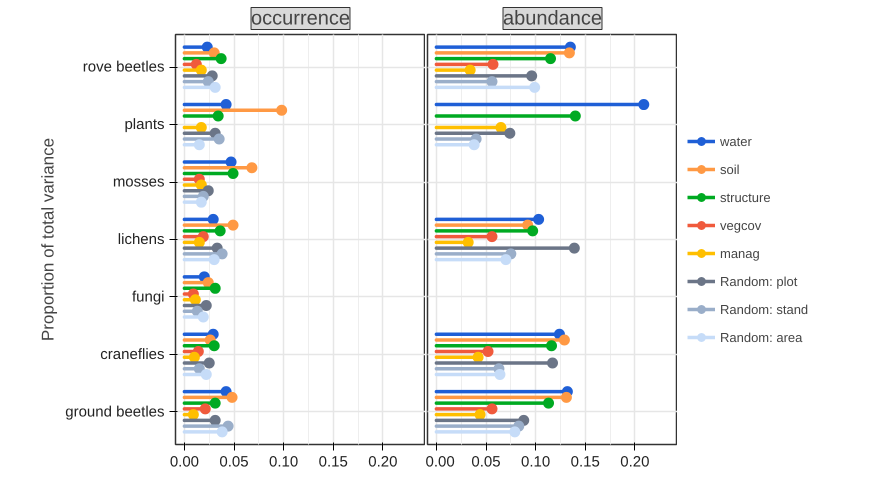  Describe the element at coordinates (736, 141) in the screenshot. I see `legend-label: water` at that location.